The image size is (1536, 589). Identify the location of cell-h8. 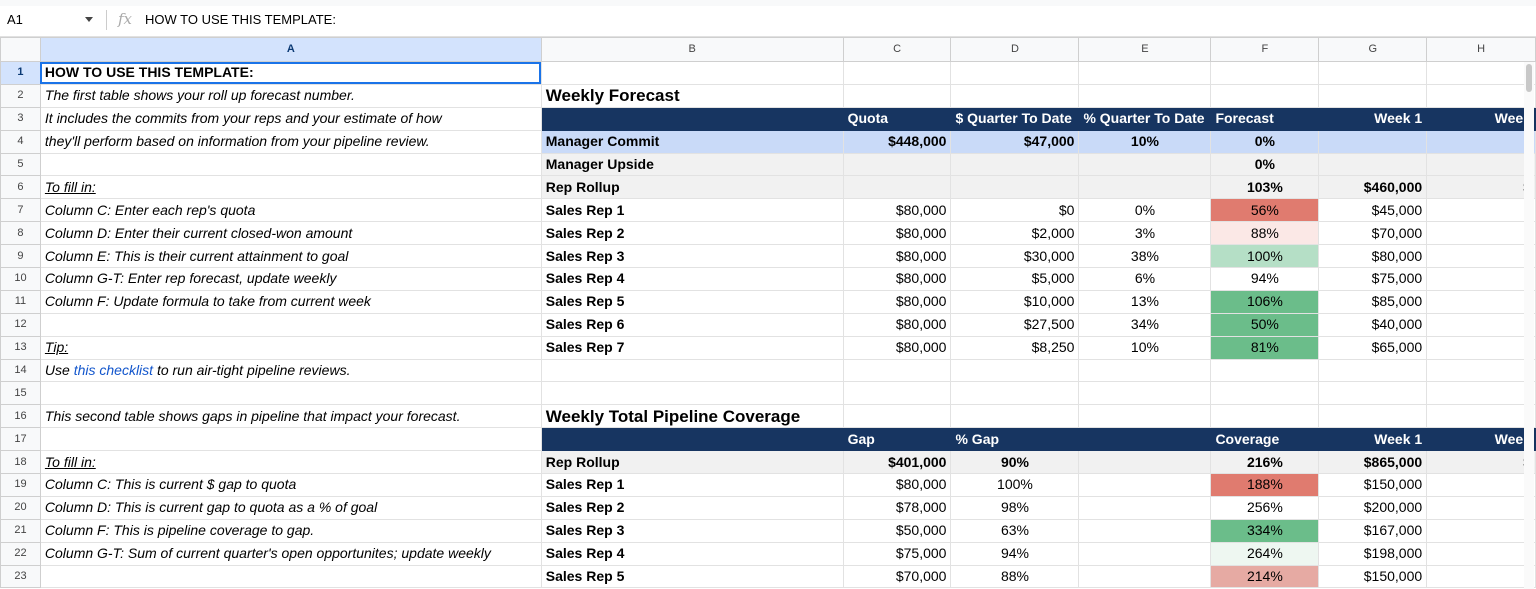
(1481, 233).